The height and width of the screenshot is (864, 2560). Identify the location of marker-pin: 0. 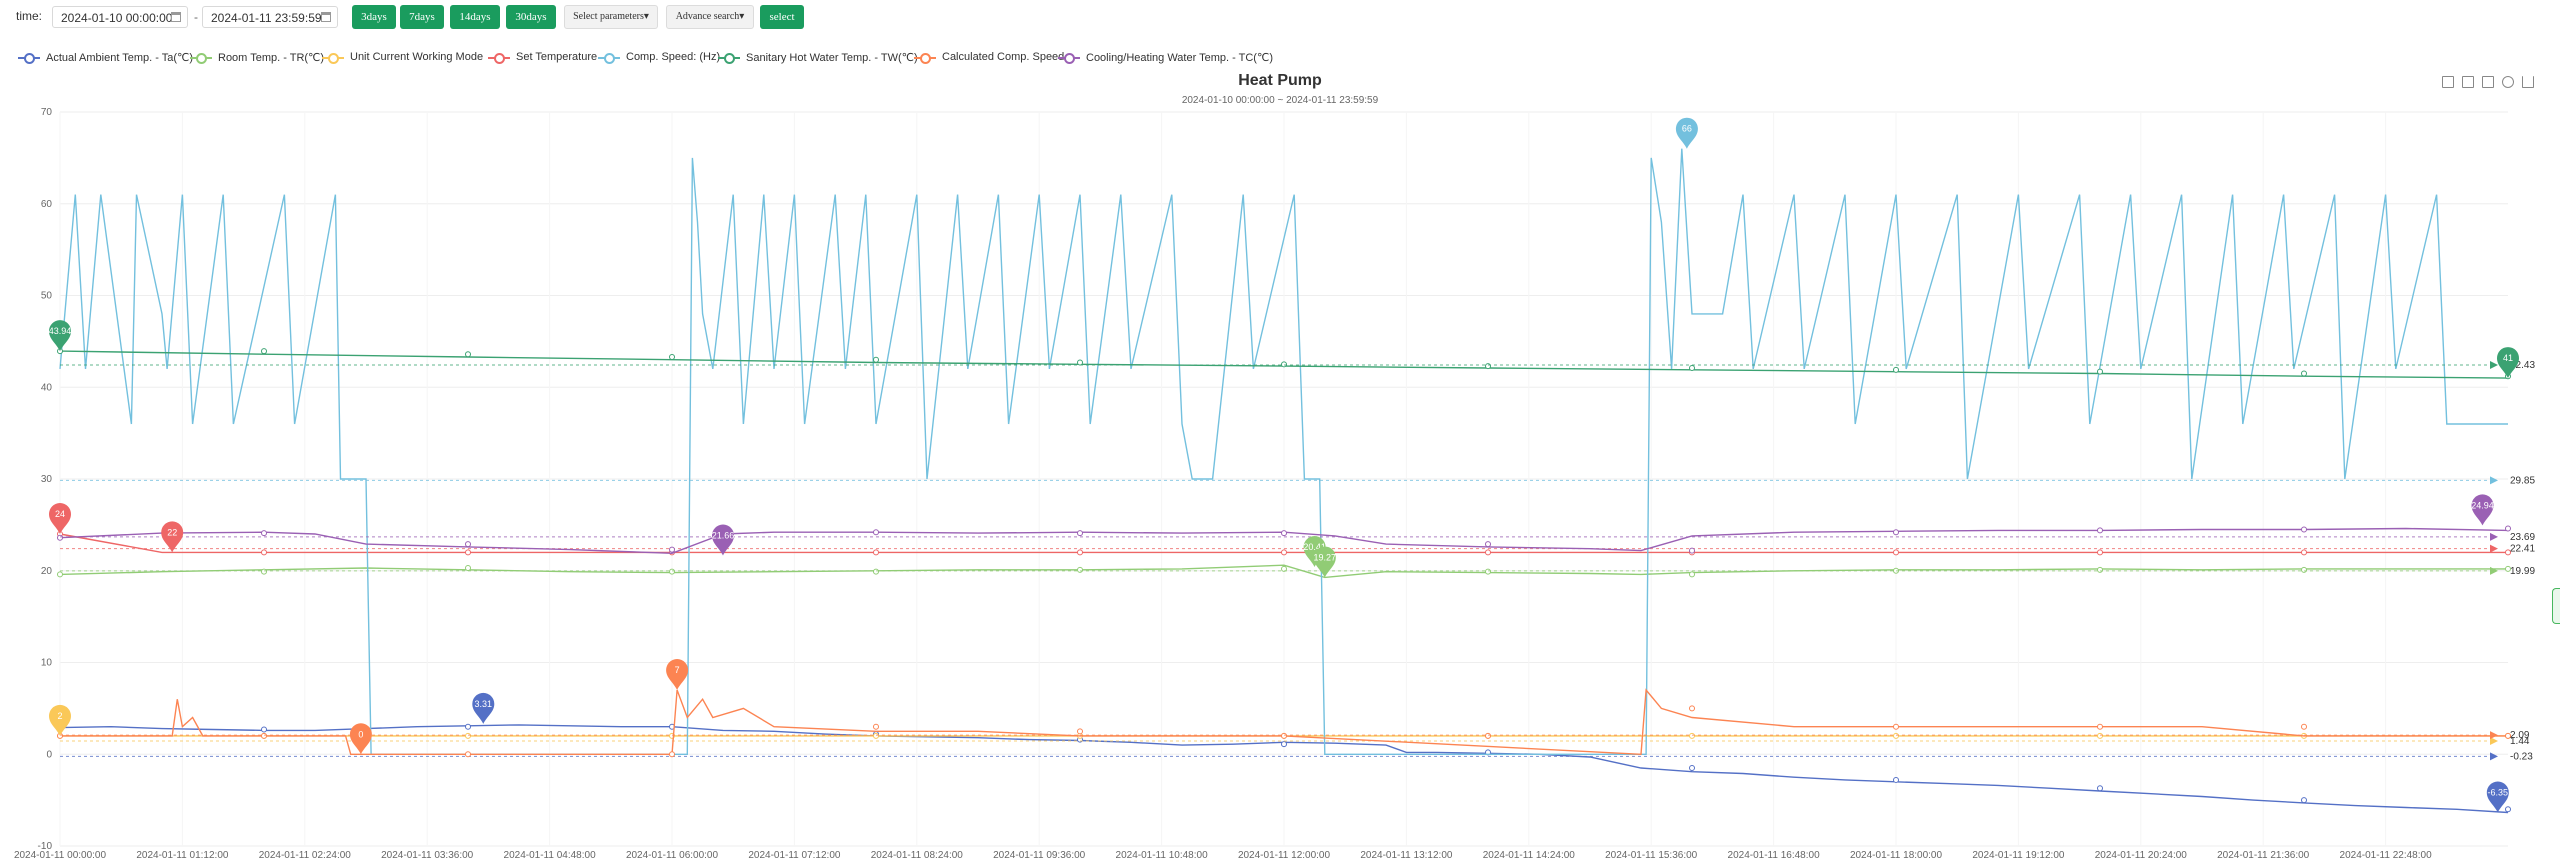
(360, 739).